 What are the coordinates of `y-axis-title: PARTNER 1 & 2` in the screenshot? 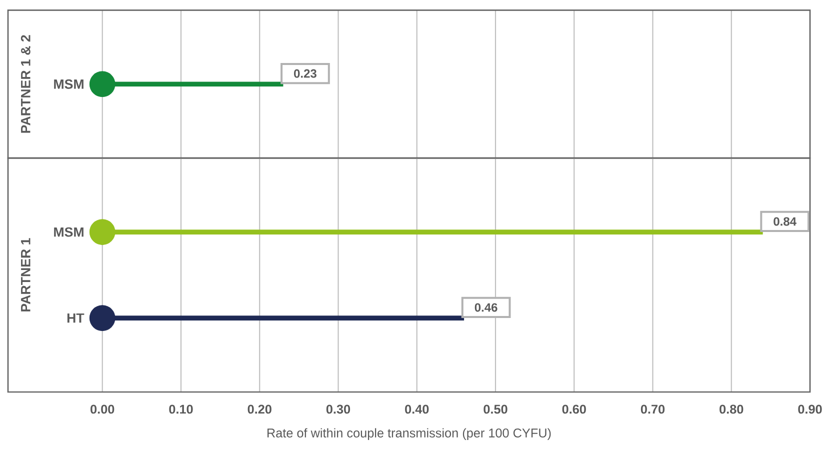 It's located at (25, 84).